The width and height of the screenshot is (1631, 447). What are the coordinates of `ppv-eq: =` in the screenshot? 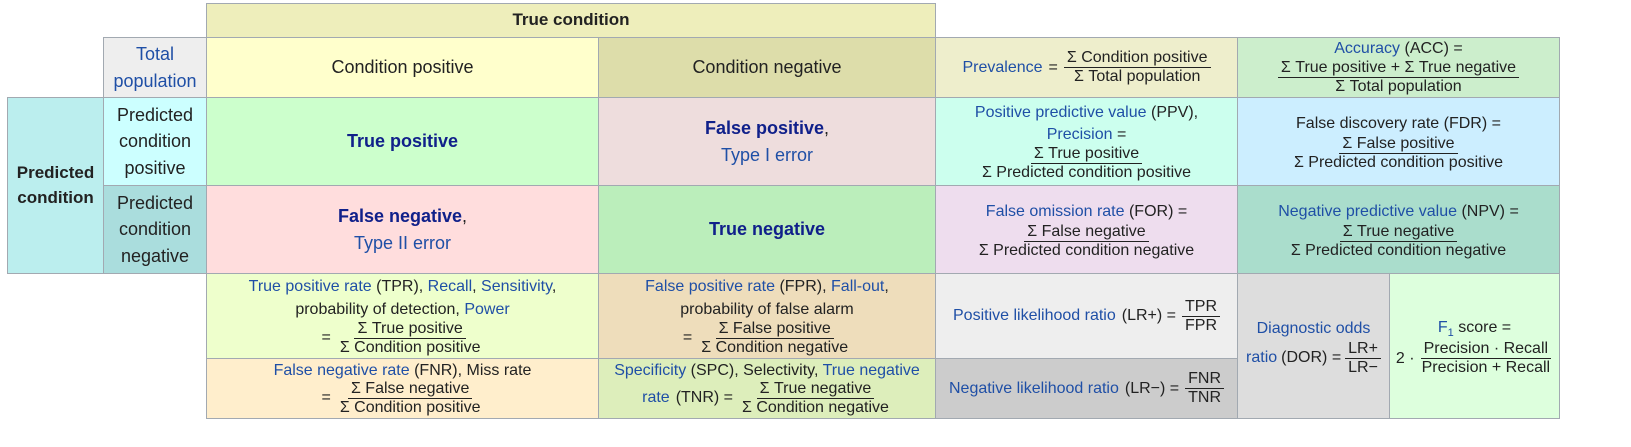 It's located at (1121, 134).